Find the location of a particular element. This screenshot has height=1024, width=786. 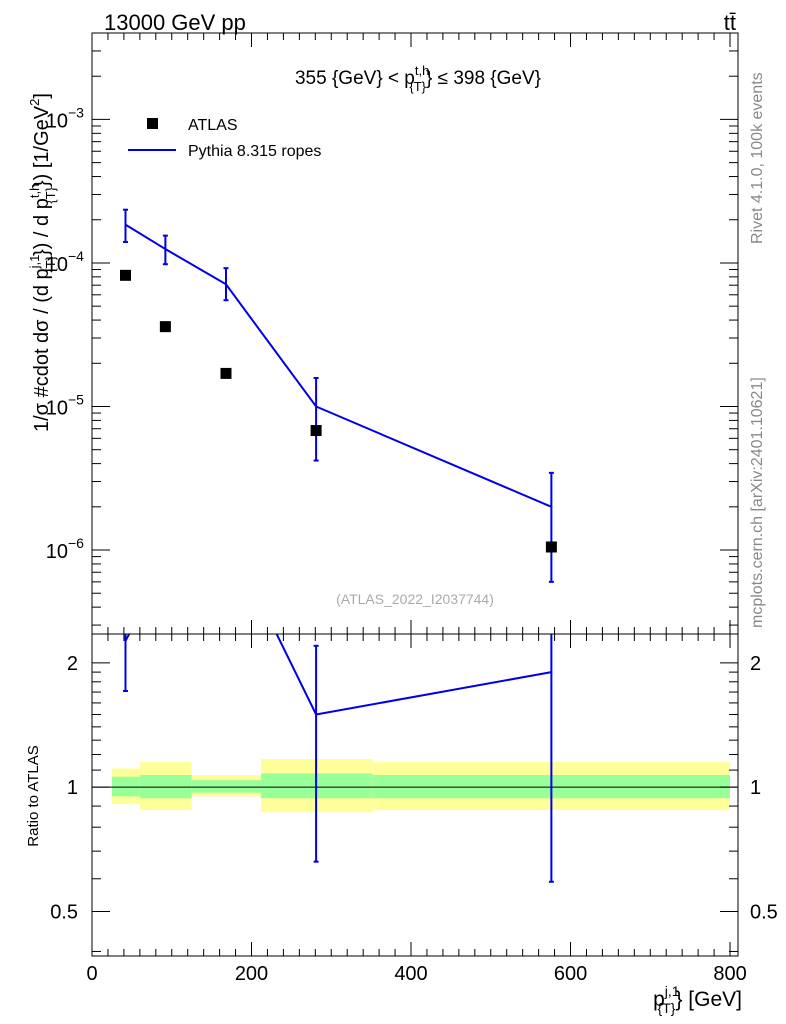

x-axis-label: pj,1 {T}} [GeV] is located at coordinates (697, 999).